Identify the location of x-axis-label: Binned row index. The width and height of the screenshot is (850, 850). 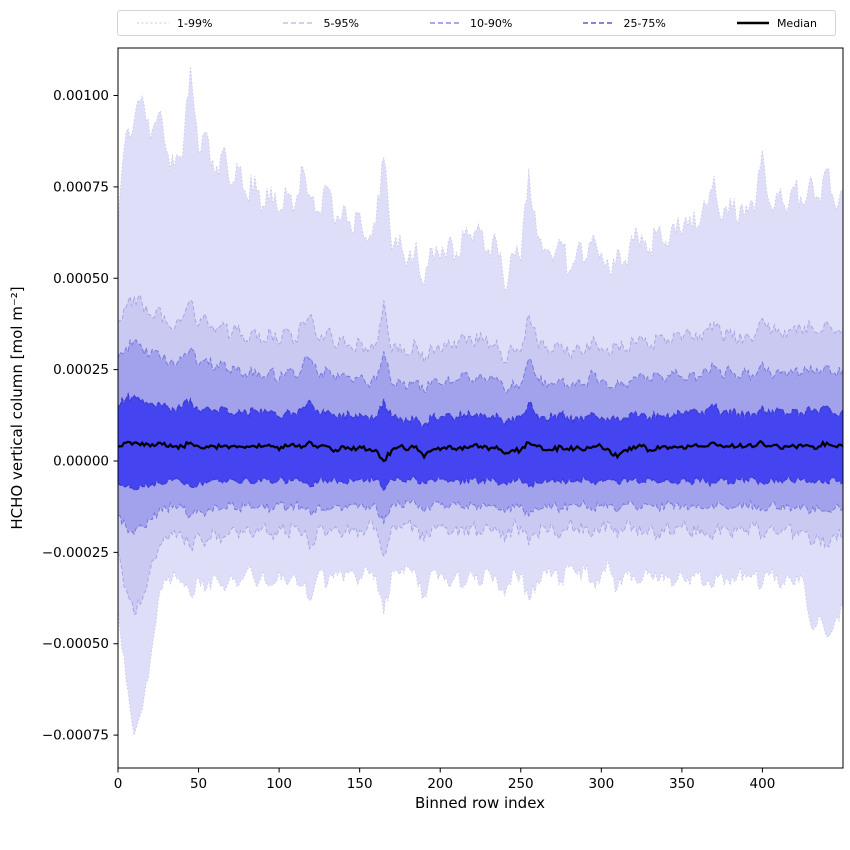
(480, 803).